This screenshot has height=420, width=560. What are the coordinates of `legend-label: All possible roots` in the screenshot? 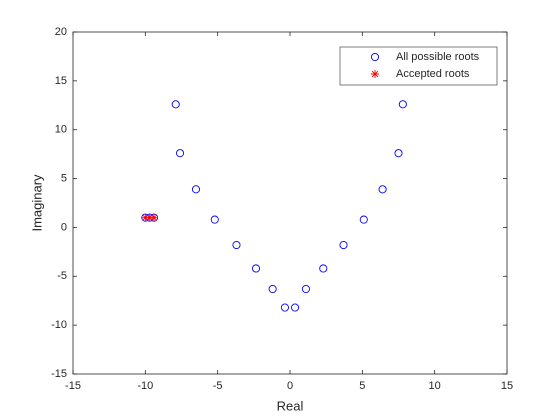 It's located at (438, 57).